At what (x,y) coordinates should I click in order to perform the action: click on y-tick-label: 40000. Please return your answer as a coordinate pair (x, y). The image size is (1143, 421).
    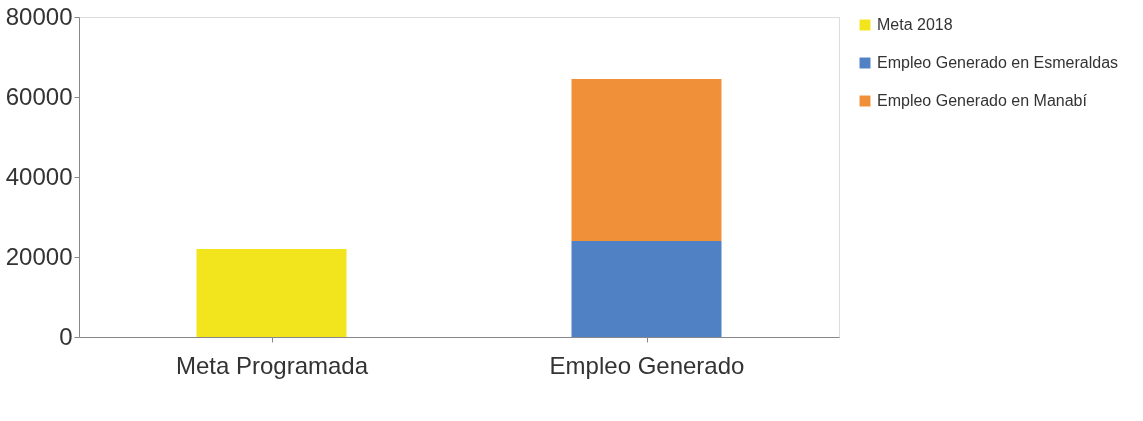
    Looking at the image, I should click on (39, 176).